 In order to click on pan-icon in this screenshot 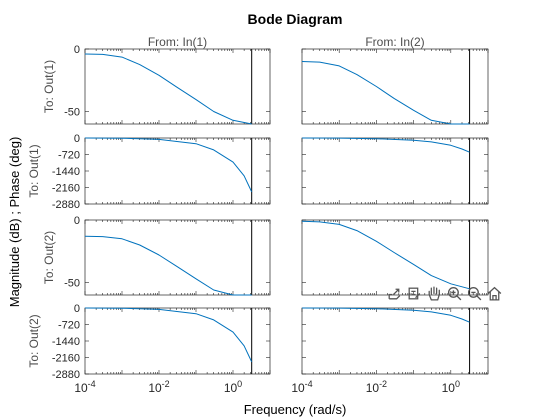, I will do `click(434, 293)`.